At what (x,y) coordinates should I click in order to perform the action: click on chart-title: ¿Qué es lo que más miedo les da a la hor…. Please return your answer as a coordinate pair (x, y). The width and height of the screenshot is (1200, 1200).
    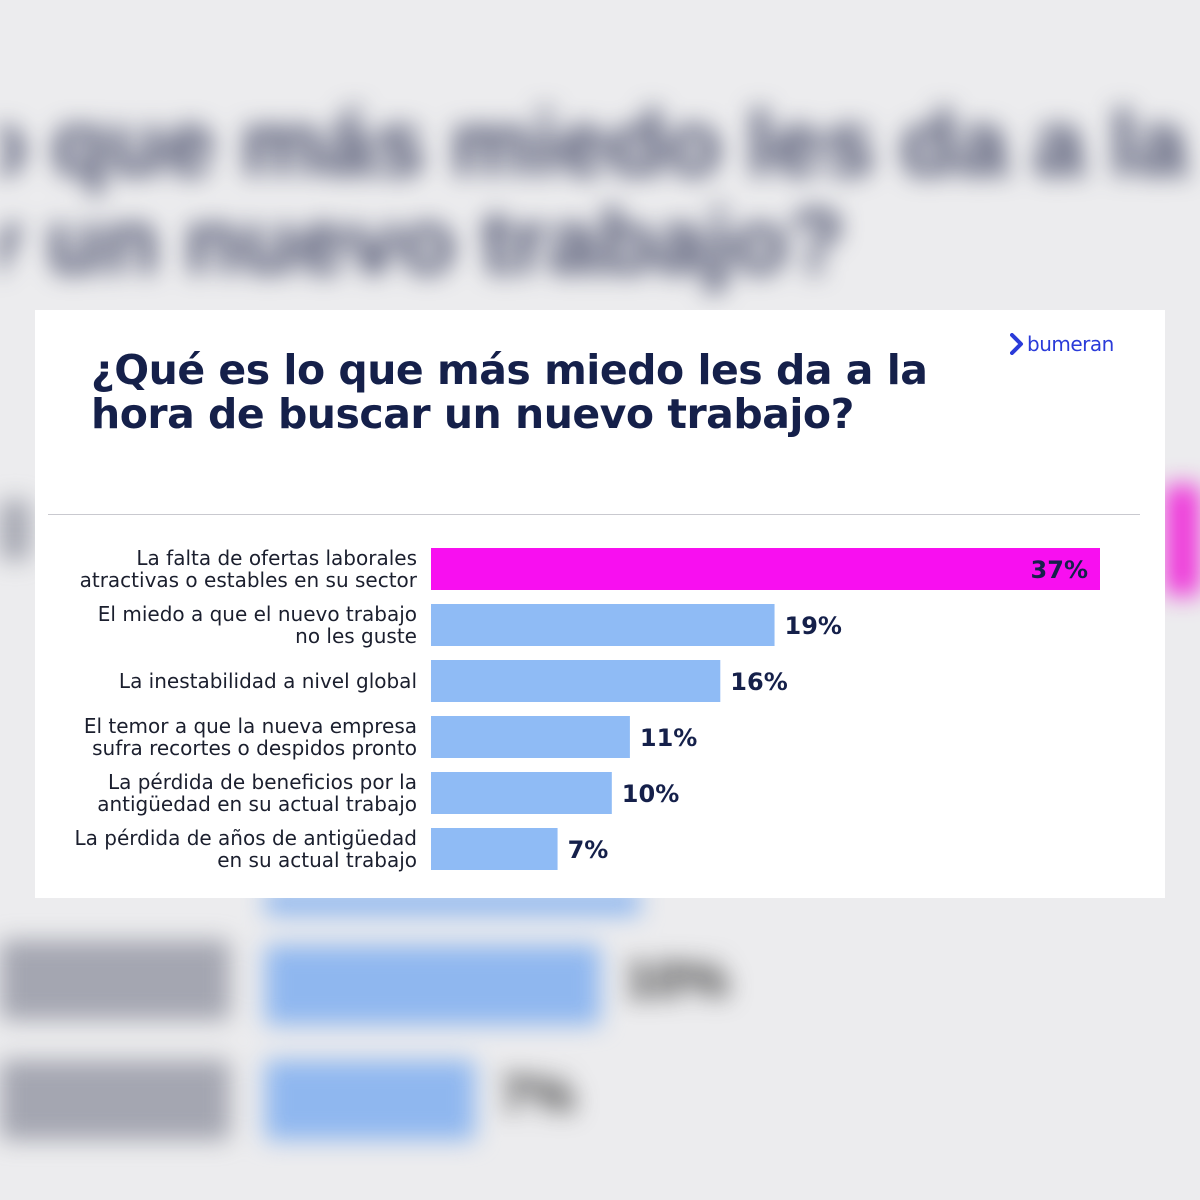
    Looking at the image, I should click on (509, 392).